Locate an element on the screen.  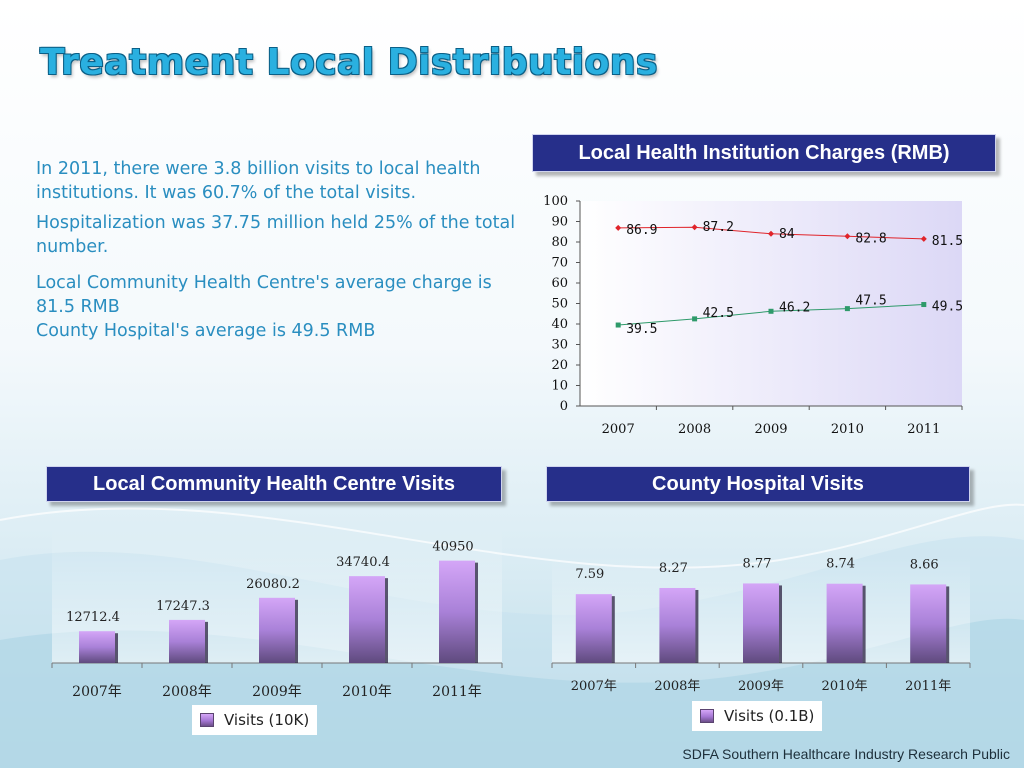
summary-county-charge: County Hospital's average is 49.5 RMB is located at coordinates (206, 331).